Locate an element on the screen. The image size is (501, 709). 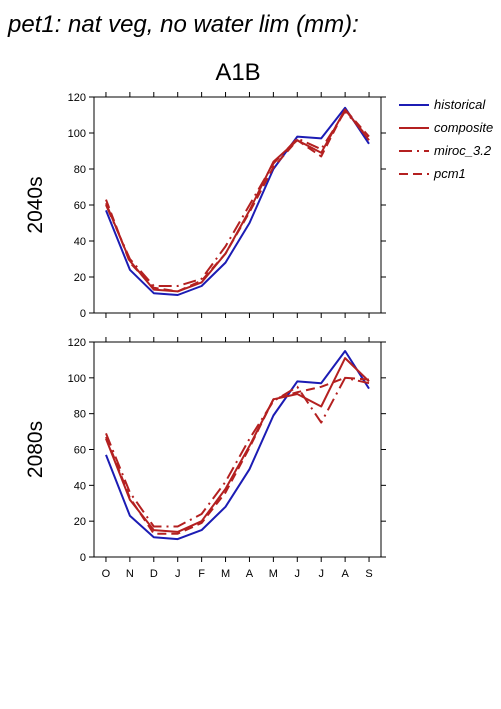
series-line-composite is located at coordinates (237, 445).